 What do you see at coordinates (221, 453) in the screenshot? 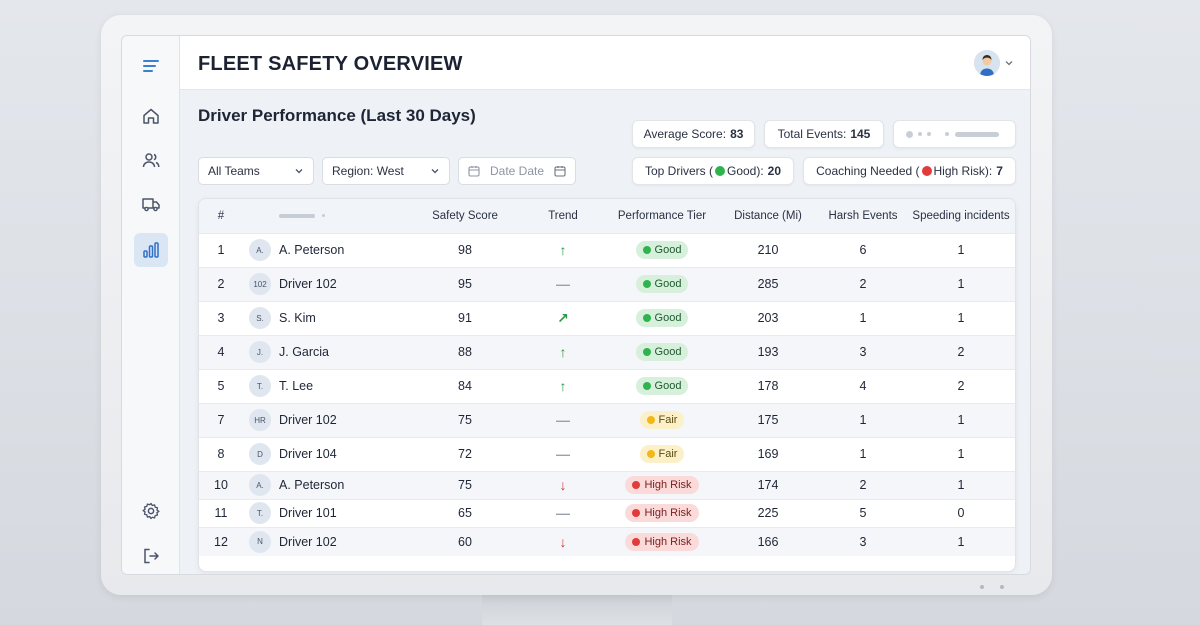
I see `rank-cell: 8` at bounding box center [221, 453].